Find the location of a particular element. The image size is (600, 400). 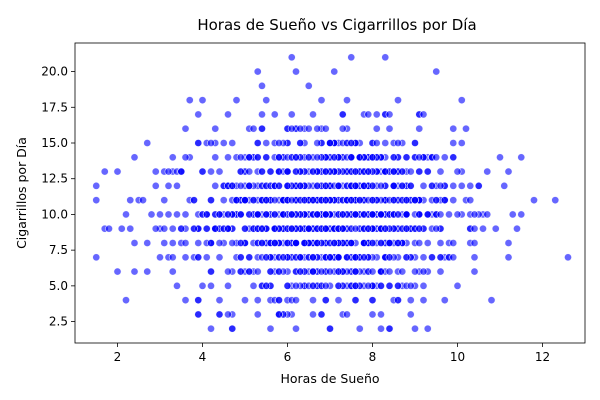

x-axis-label: Horas de Sueño is located at coordinates (329, 378).